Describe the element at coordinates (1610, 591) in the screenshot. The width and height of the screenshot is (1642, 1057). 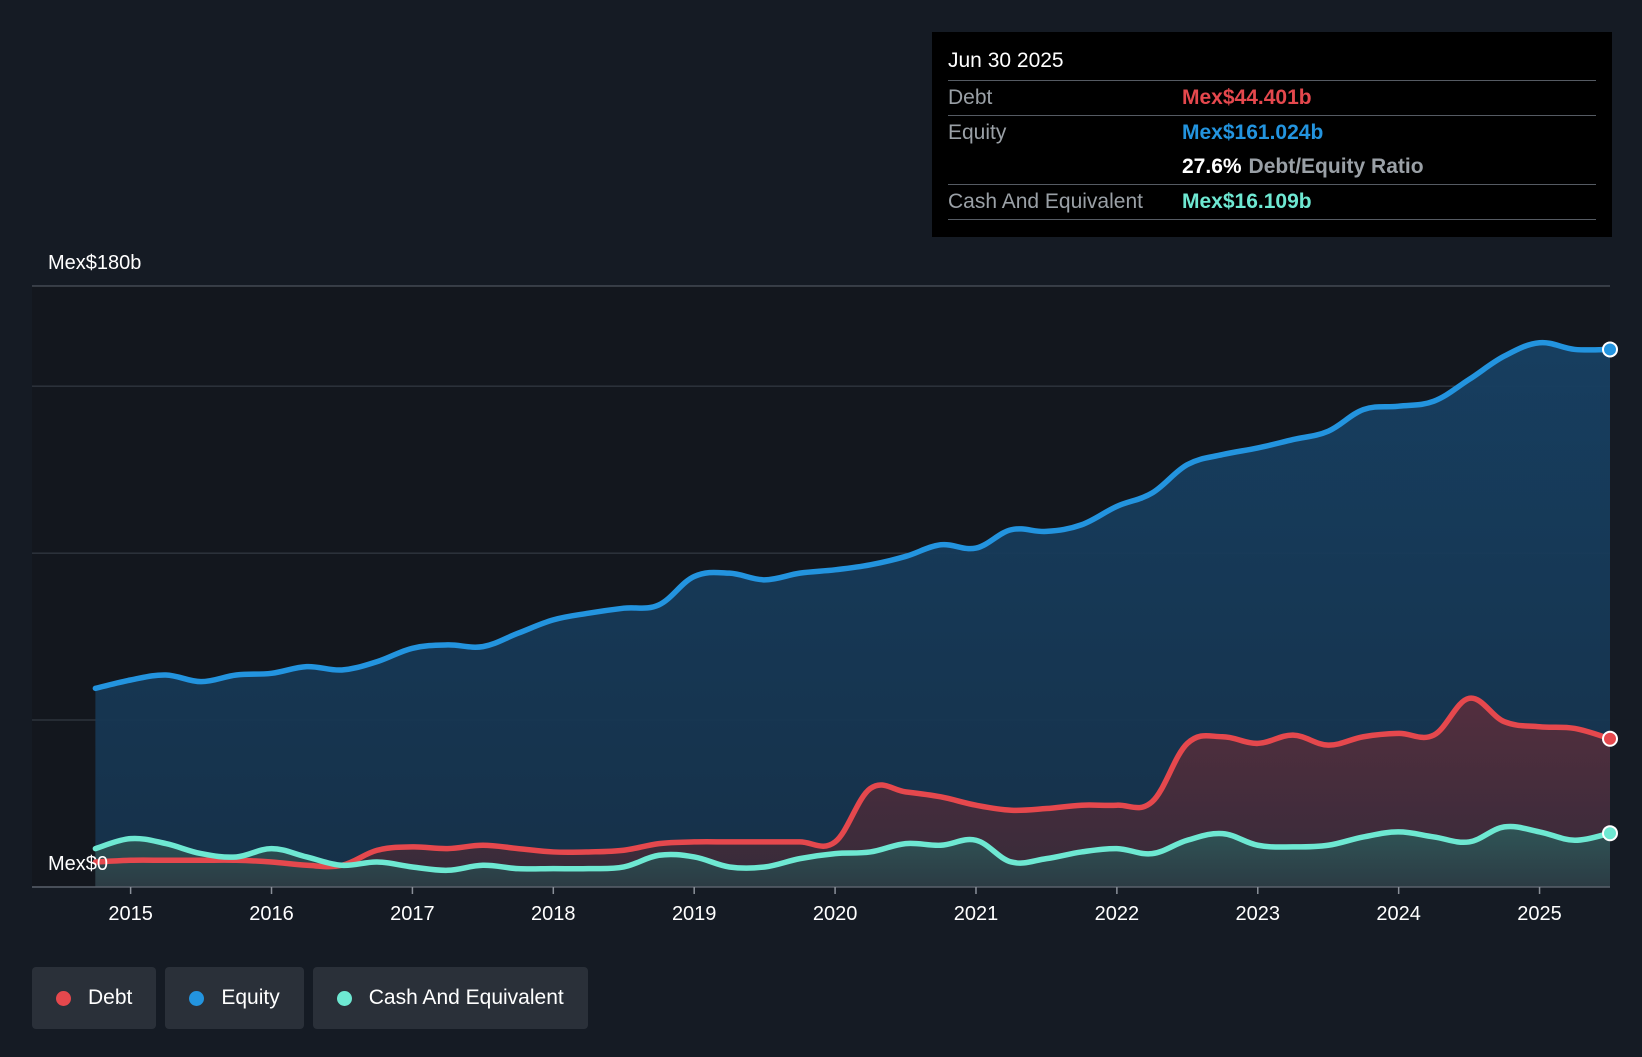
I see `end-markers` at that location.